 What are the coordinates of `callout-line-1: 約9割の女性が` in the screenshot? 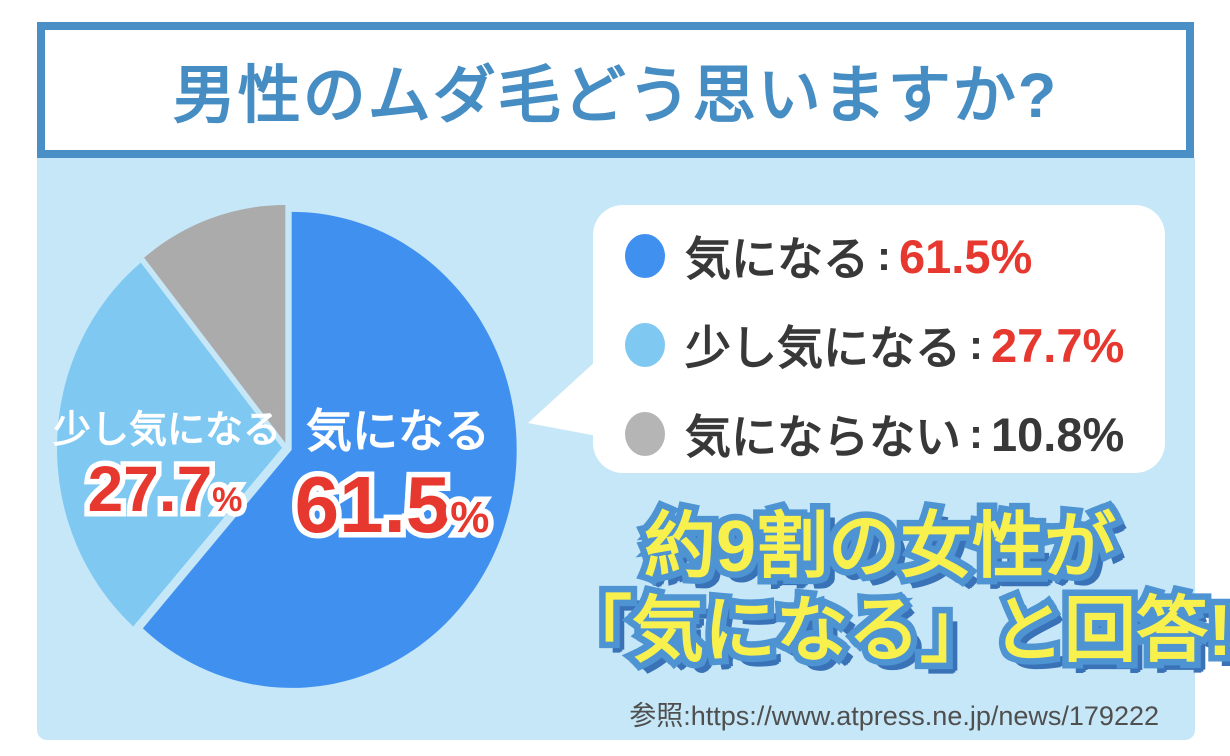 It's located at (880, 547).